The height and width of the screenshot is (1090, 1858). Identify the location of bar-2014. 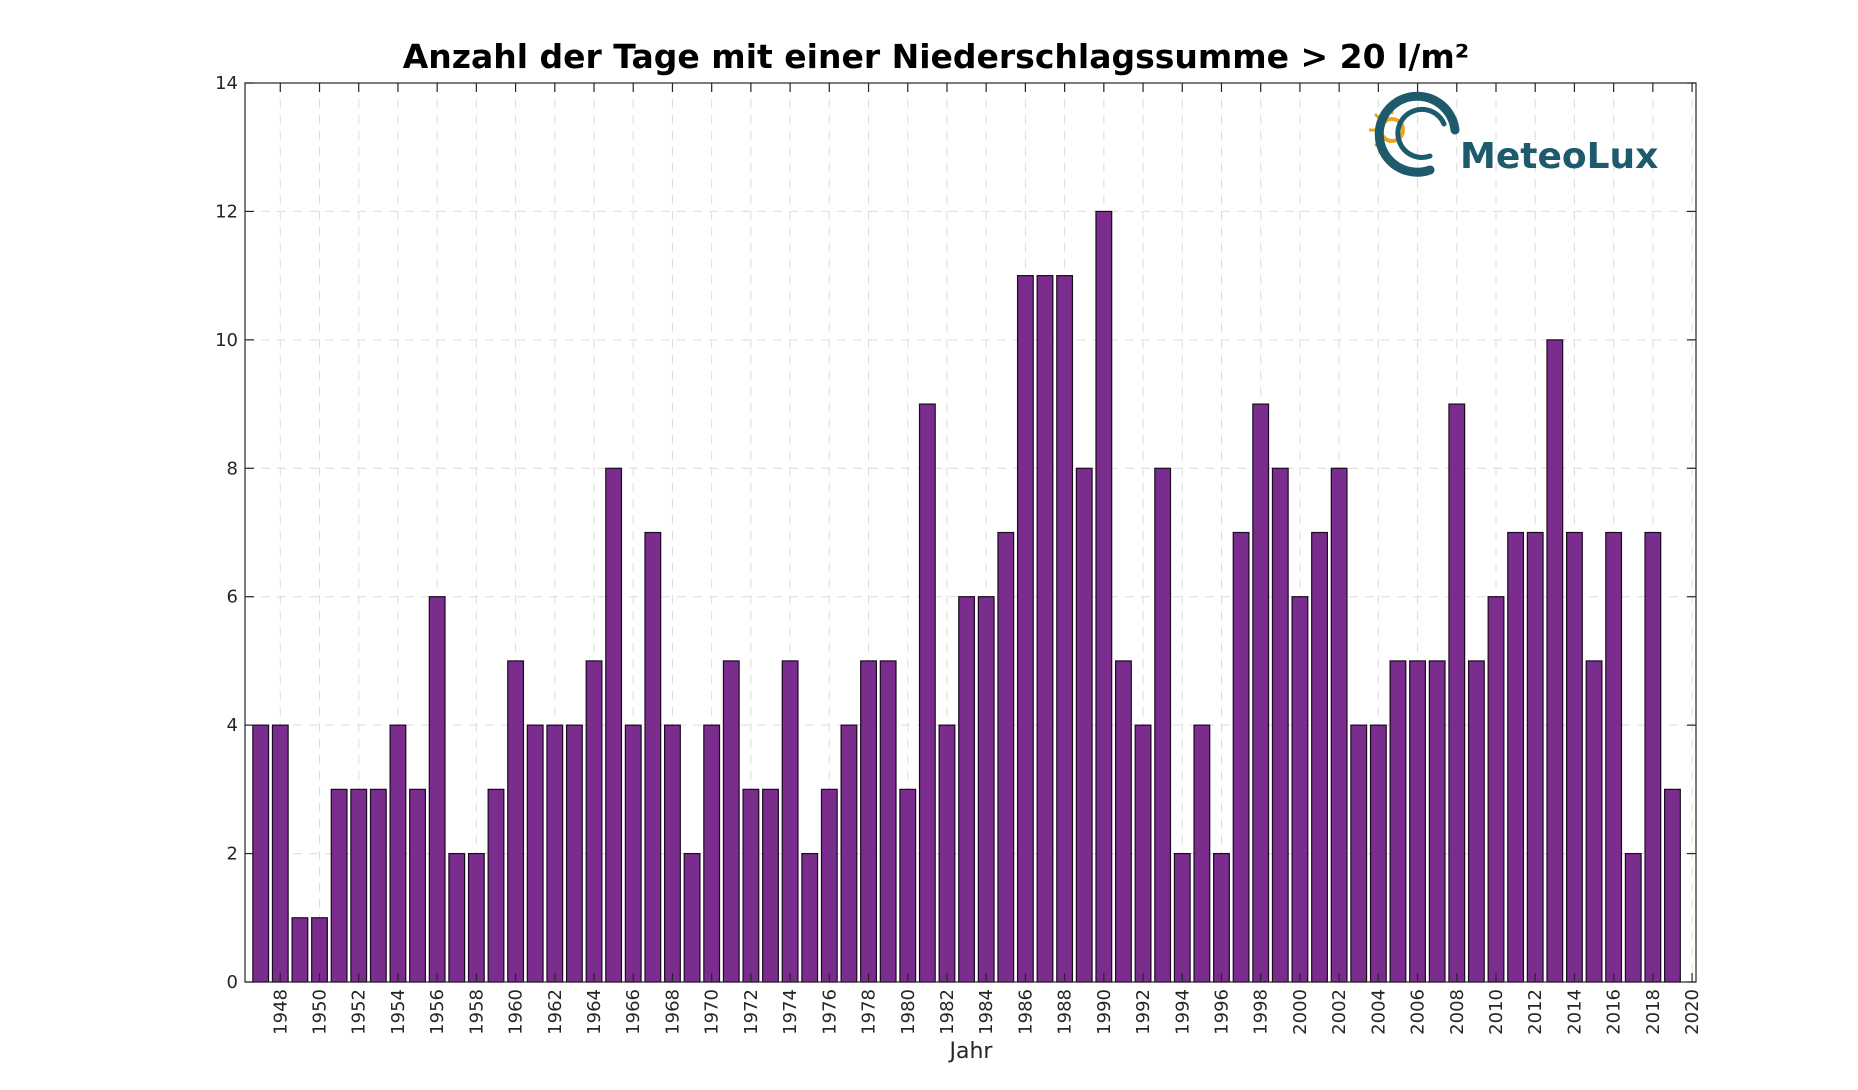
(1574, 757).